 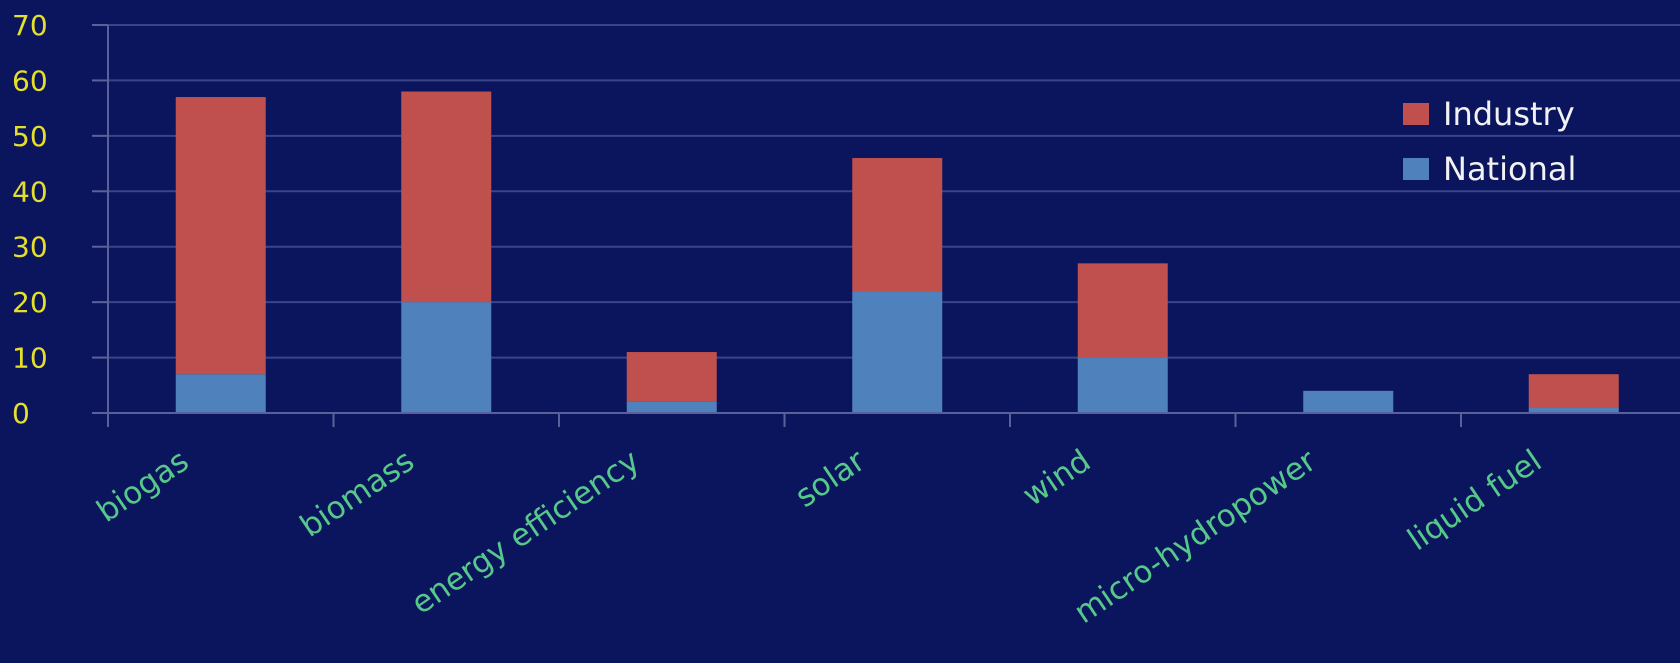 I want to click on bar-national-solar, so click(x=897, y=352).